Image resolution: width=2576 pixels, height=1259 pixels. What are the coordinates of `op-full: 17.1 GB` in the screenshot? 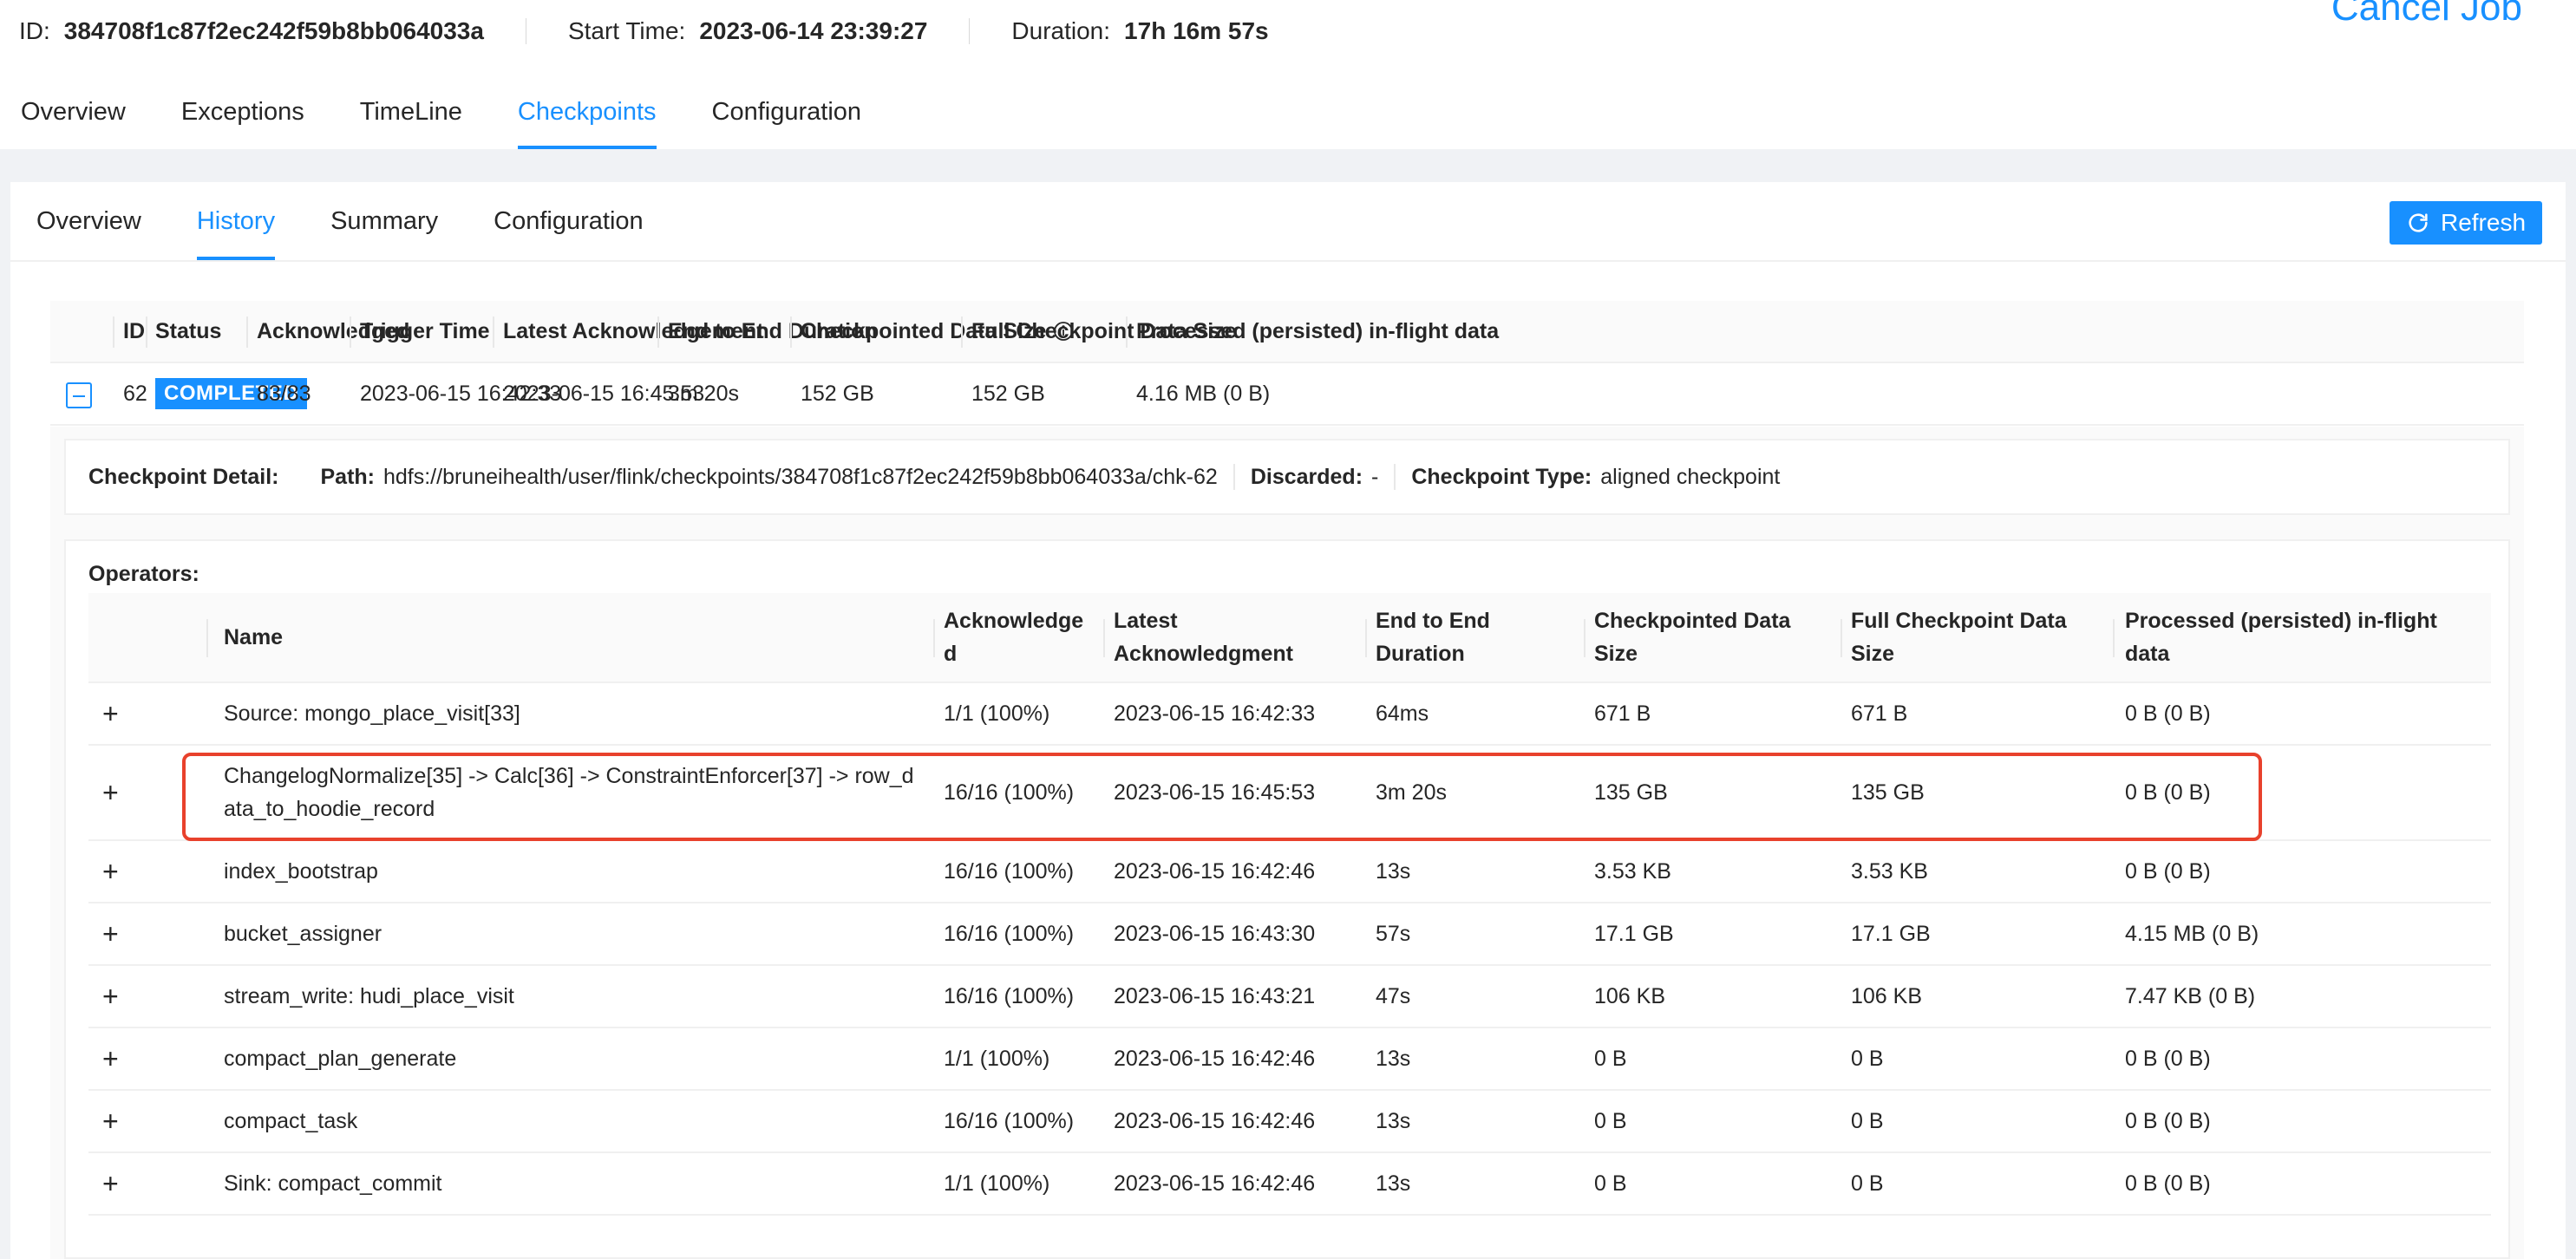 It's located at (1891, 933).